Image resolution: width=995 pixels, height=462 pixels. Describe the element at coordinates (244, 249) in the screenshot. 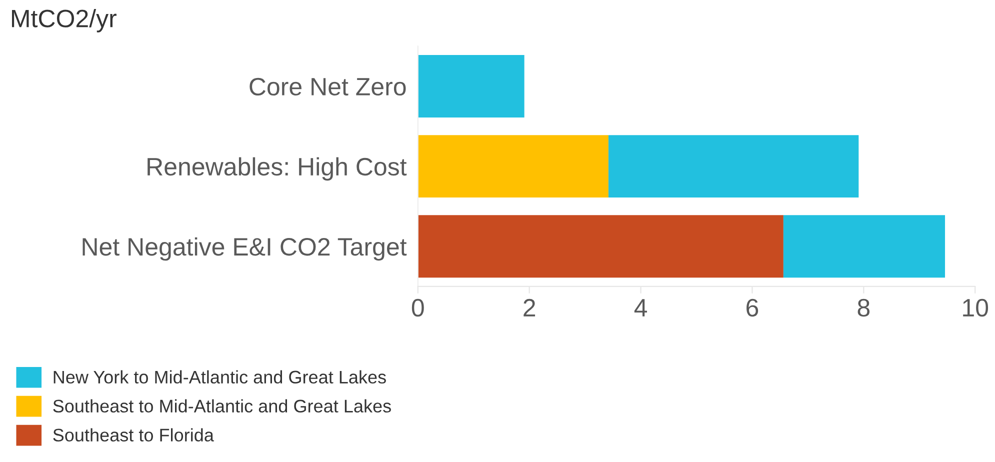

I see `y-tick-label: Net Negative E&I CO2 Target` at that location.